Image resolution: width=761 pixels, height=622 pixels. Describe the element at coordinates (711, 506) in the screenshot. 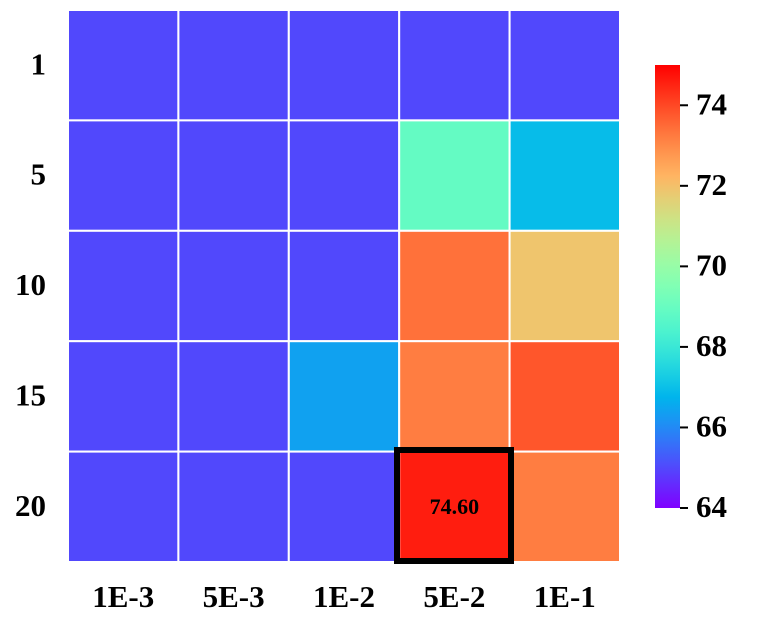

I see `colorbar-tick-label: 64` at that location.